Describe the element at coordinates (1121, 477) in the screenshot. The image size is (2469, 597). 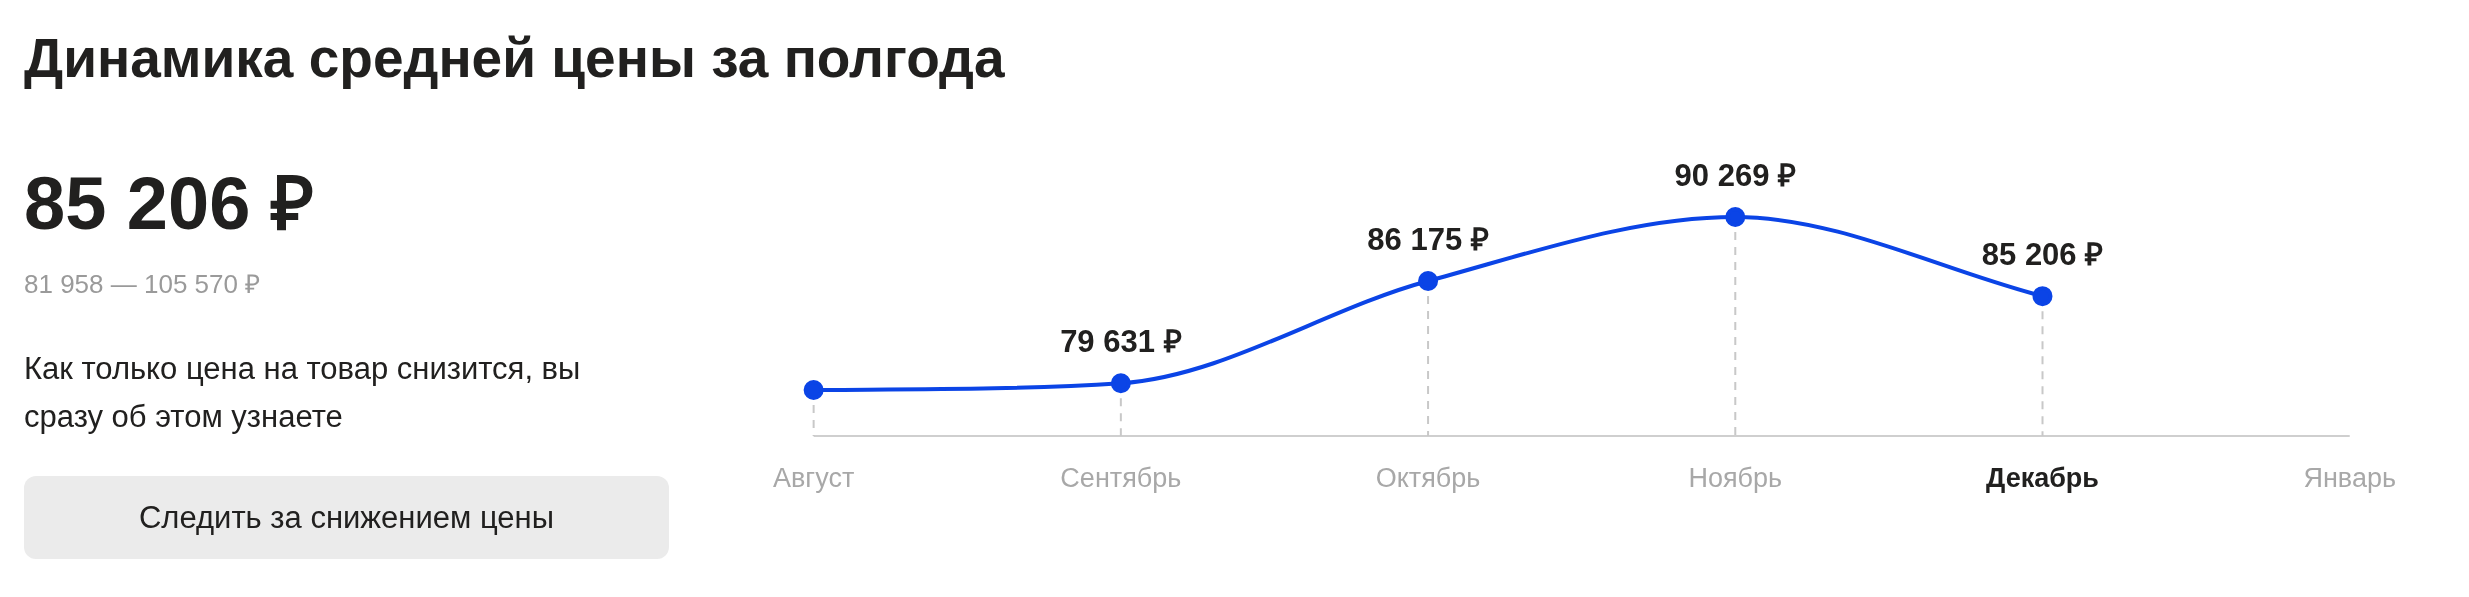
I see `x-tick-label: Сентябрь` at that location.